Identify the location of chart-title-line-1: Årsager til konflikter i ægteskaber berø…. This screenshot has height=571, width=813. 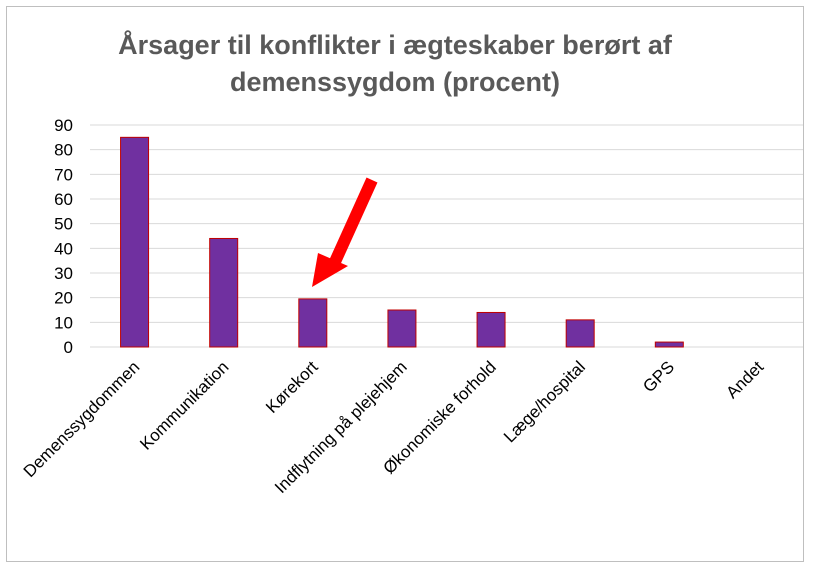
(395, 44).